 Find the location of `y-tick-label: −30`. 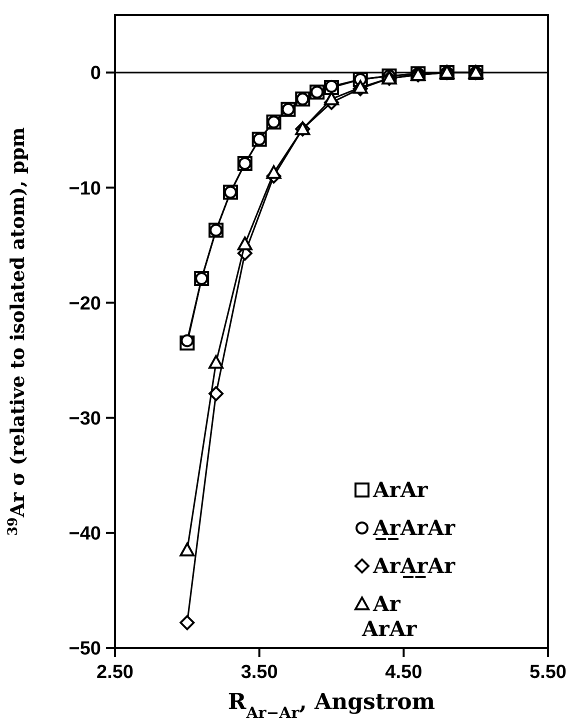

y-tick-label: −30 is located at coordinates (84, 419).